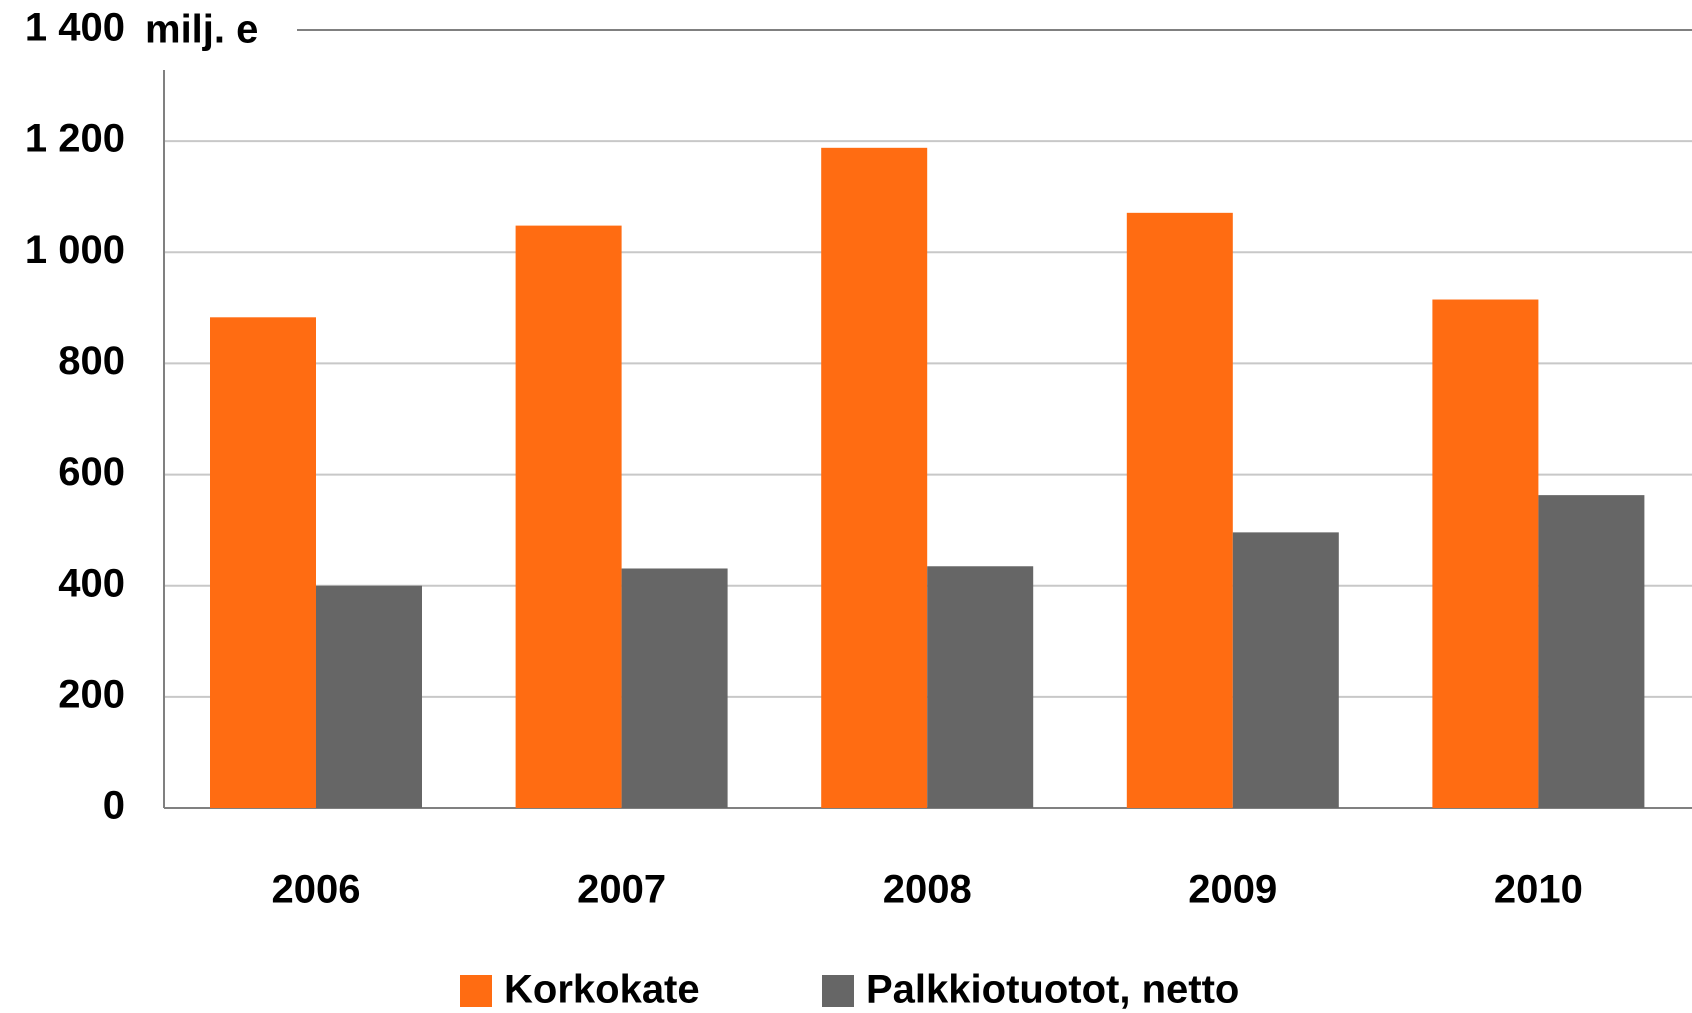  Describe the element at coordinates (75, 28) in the screenshot. I see `y-tick-label: 1 400` at that location.